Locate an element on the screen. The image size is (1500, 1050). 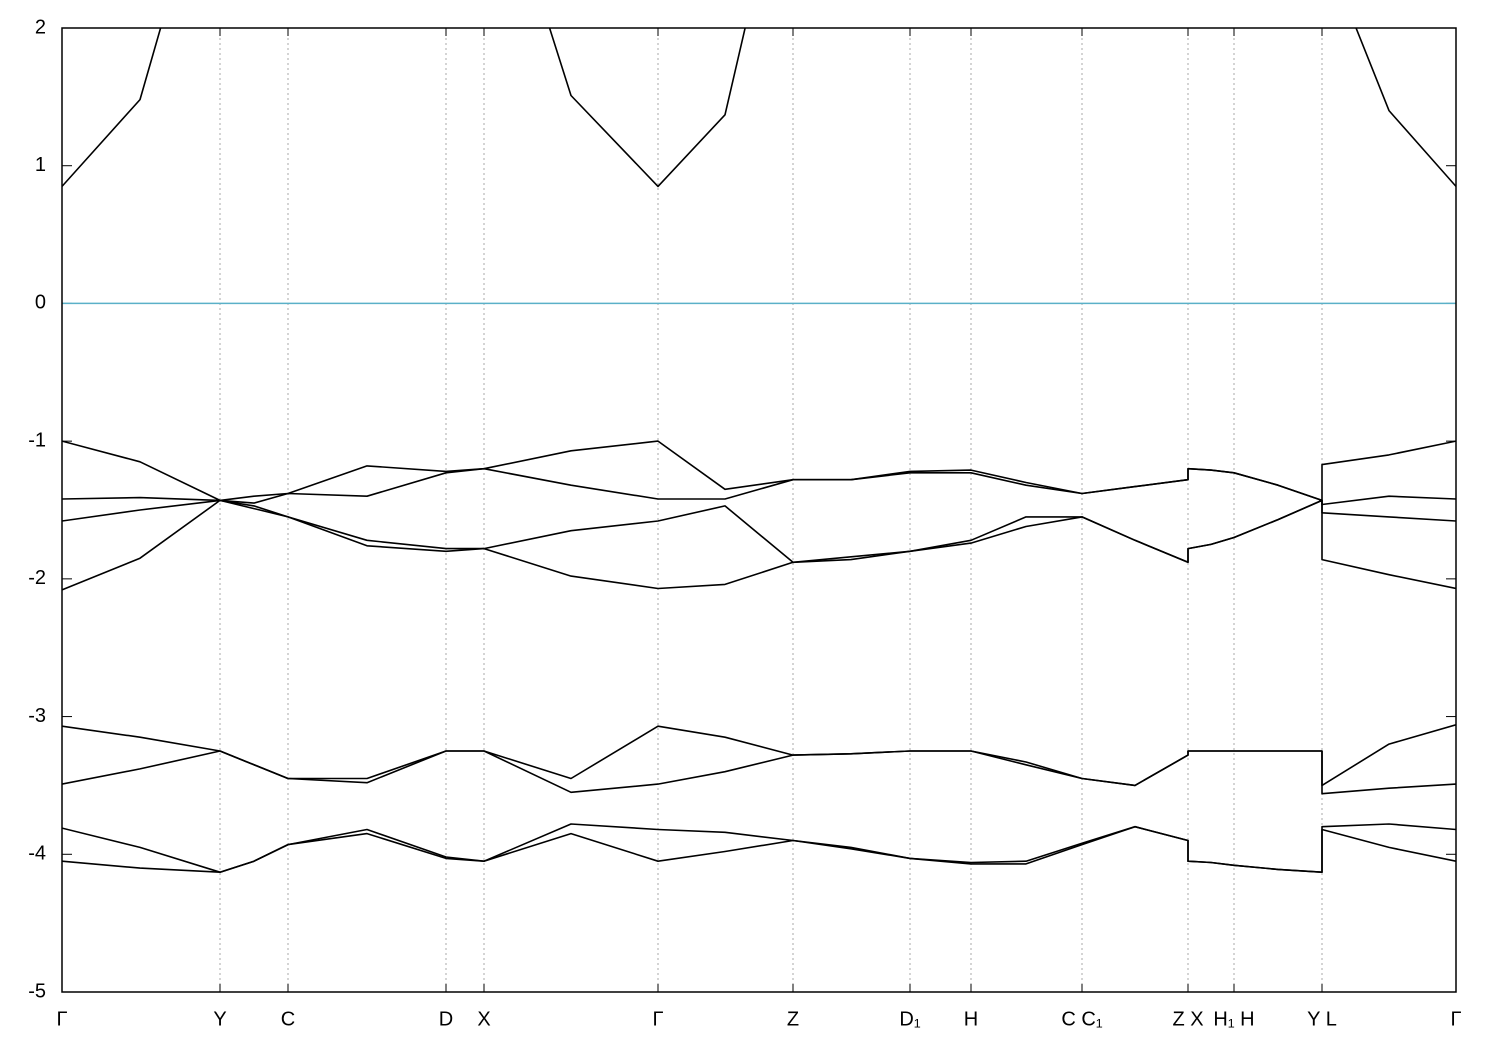
x-tick-label: D is located at coordinates (446, 1019).